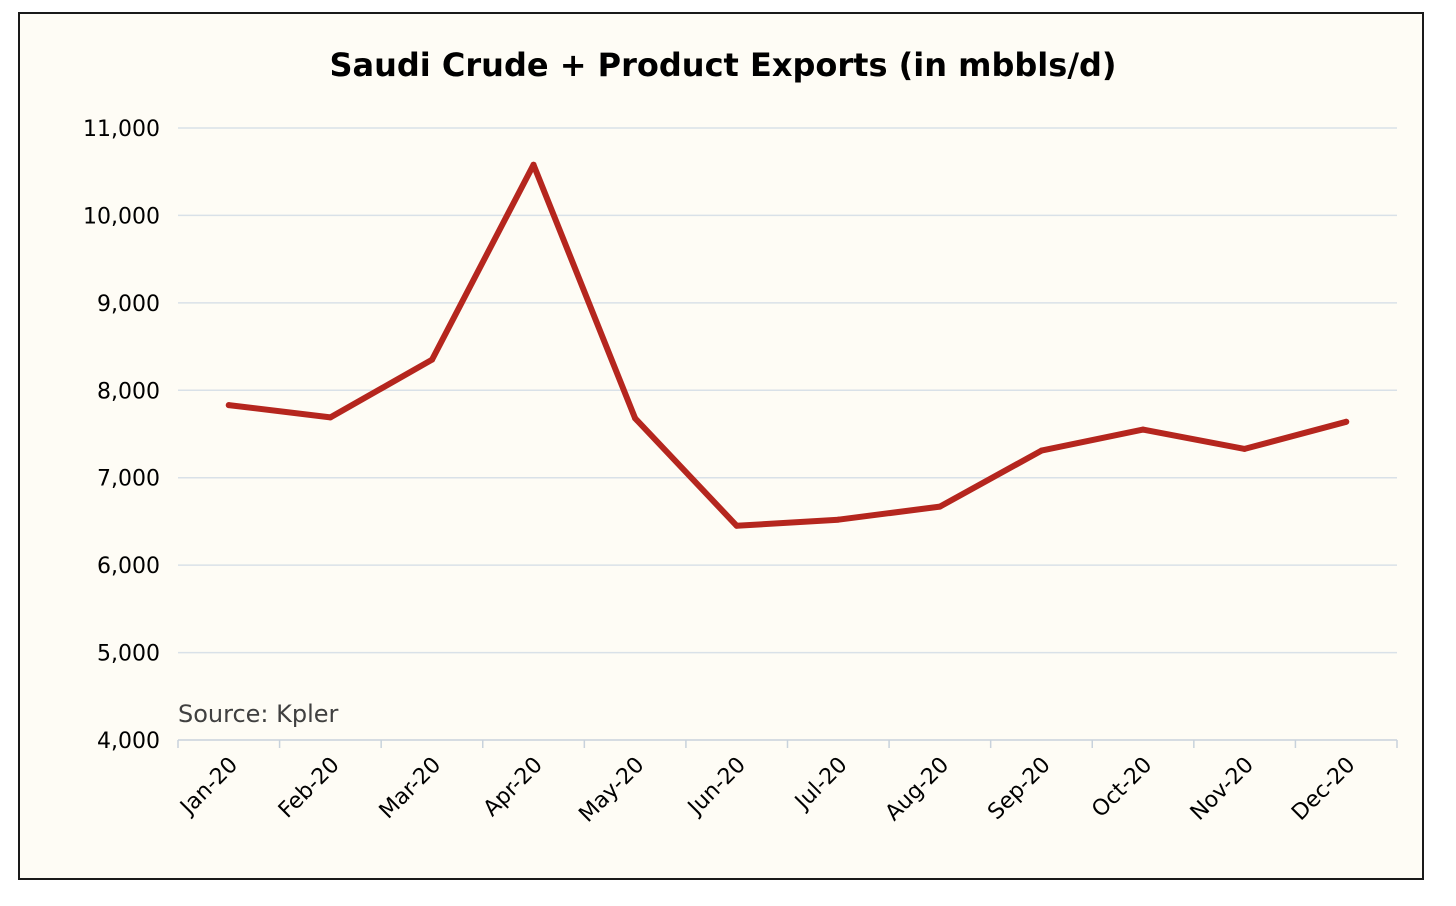 The width and height of the screenshot is (1456, 906). I want to click on x-tick-label: Jan-20, so click(209, 787).